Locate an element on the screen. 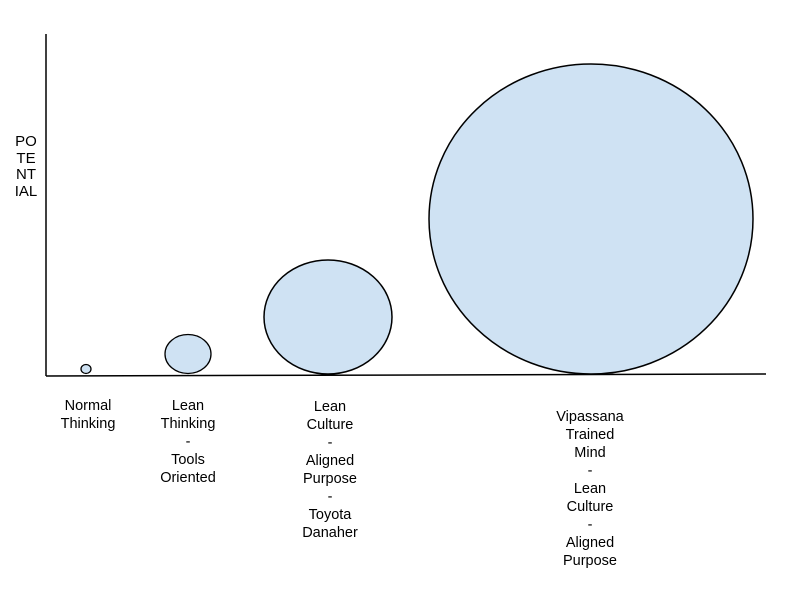  x-axis is located at coordinates (406, 375).